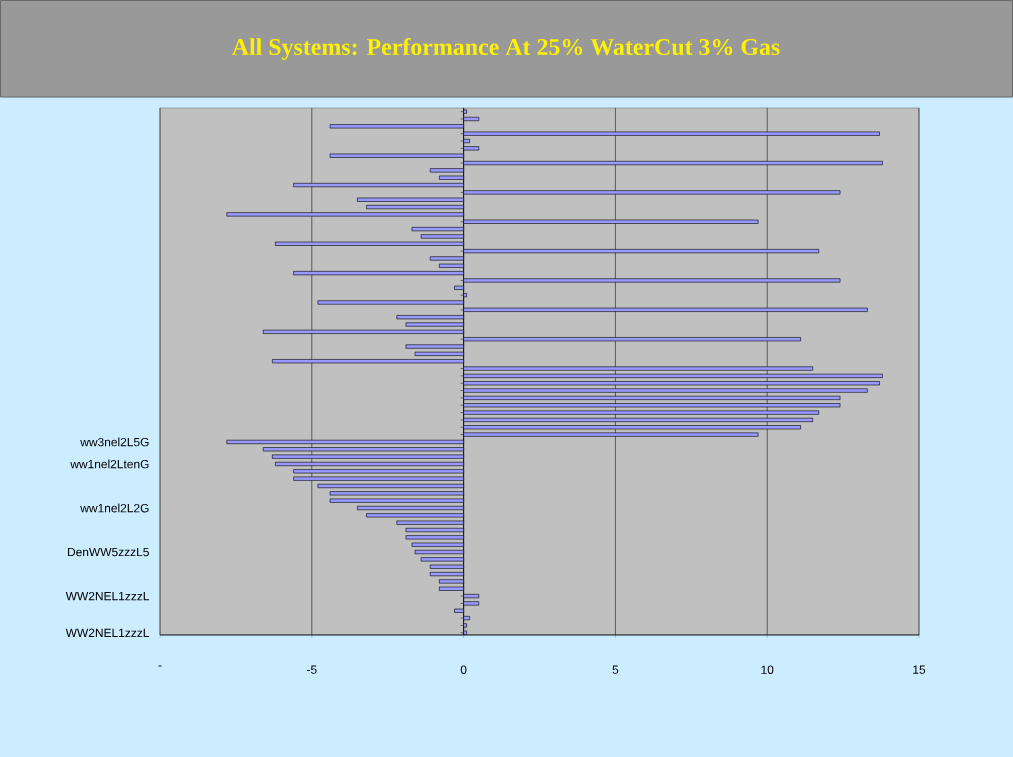 The height and width of the screenshot is (757, 1013). What do you see at coordinates (114, 508) in the screenshot?
I see `y-tick-label: ww1nel2L2G` at bounding box center [114, 508].